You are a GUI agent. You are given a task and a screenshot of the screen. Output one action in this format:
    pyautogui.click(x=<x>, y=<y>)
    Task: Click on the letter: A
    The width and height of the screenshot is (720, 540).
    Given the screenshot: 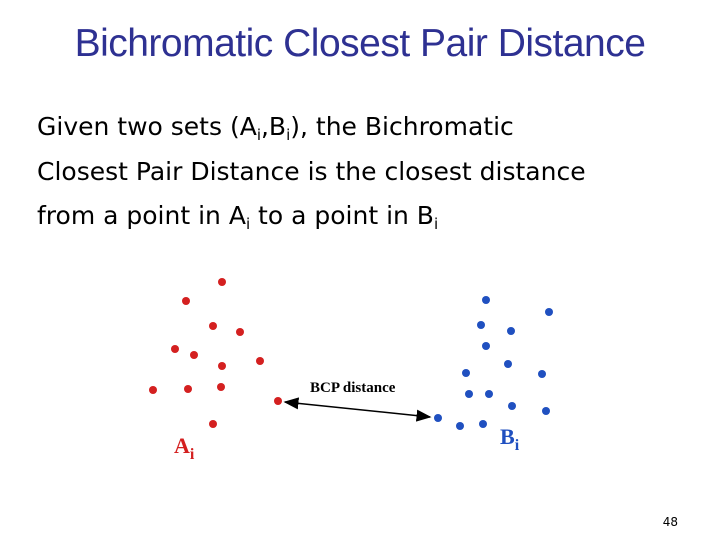 What is the action you would take?
    pyautogui.click(x=182, y=445)
    